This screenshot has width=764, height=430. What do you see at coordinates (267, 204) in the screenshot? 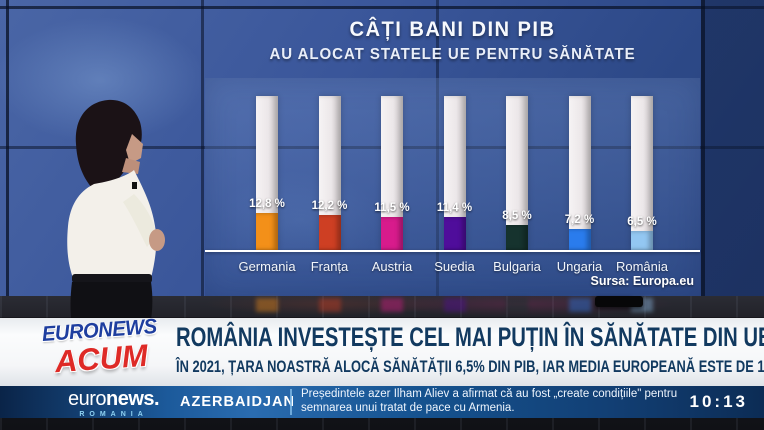
I see `bar-value-label: 12,8 %` at bounding box center [267, 204].